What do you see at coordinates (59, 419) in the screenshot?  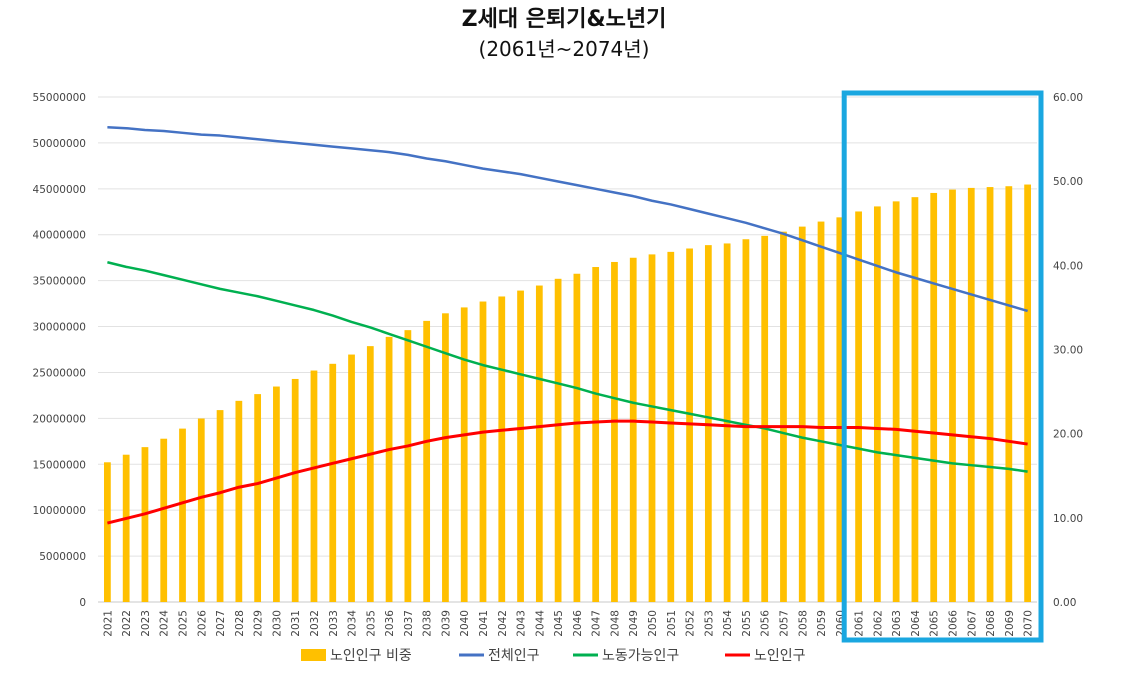 I see `left-axis-tick-label: 20000000` at bounding box center [59, 419].